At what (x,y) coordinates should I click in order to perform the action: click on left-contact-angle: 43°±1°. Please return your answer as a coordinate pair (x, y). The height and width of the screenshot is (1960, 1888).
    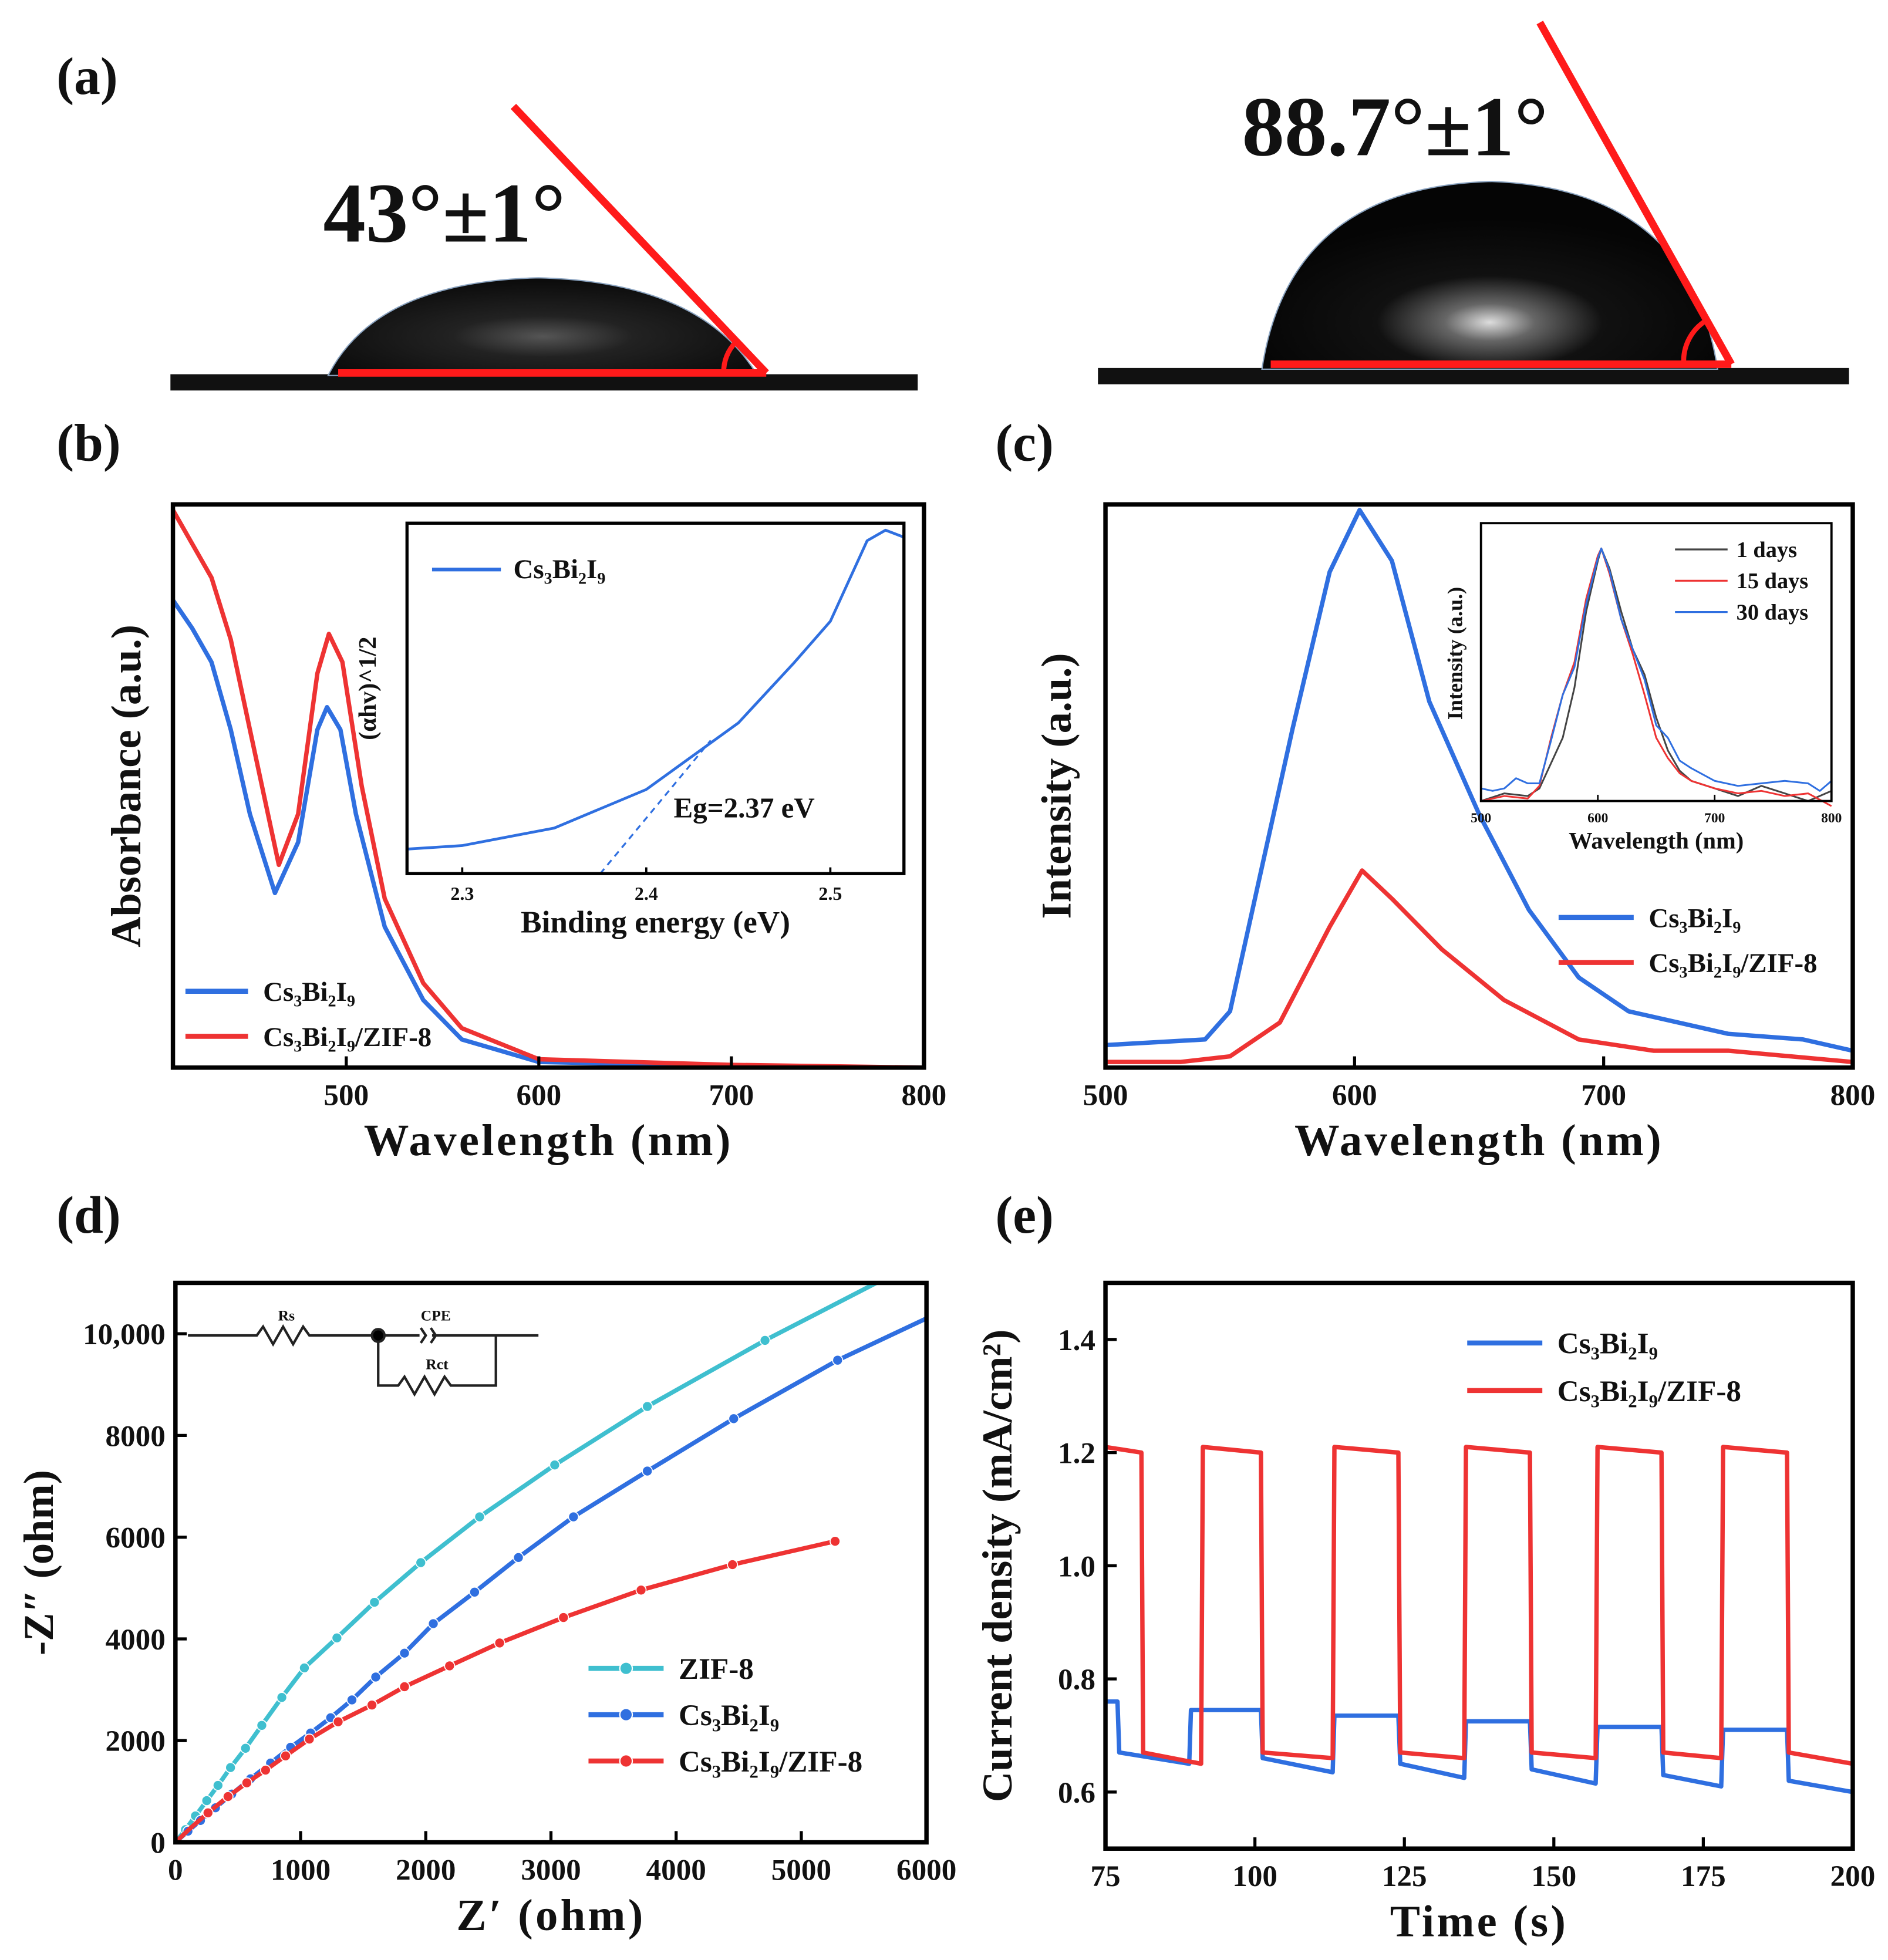
    Looking at the image, I should click on (444, 214).